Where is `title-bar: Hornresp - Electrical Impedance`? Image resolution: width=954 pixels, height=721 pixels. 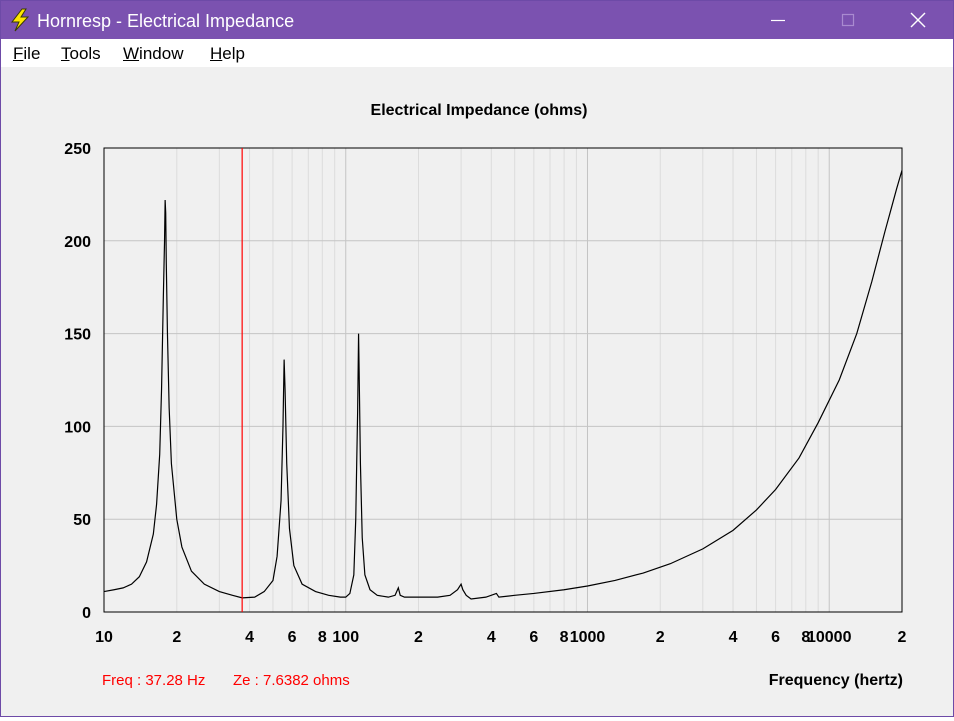 title-bar: Hornresp - Electrical Impedance is located at coordinates (477, 20).